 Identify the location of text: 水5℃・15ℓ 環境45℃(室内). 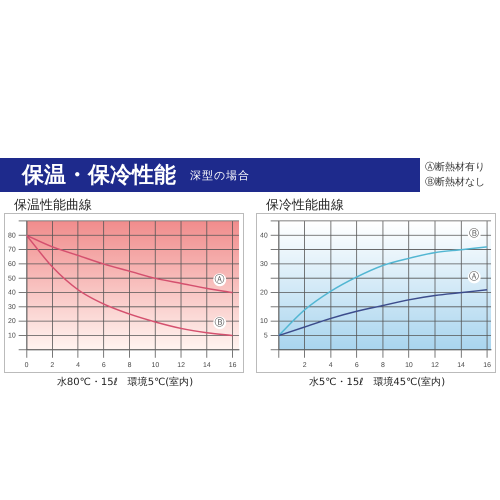
(377, 382).